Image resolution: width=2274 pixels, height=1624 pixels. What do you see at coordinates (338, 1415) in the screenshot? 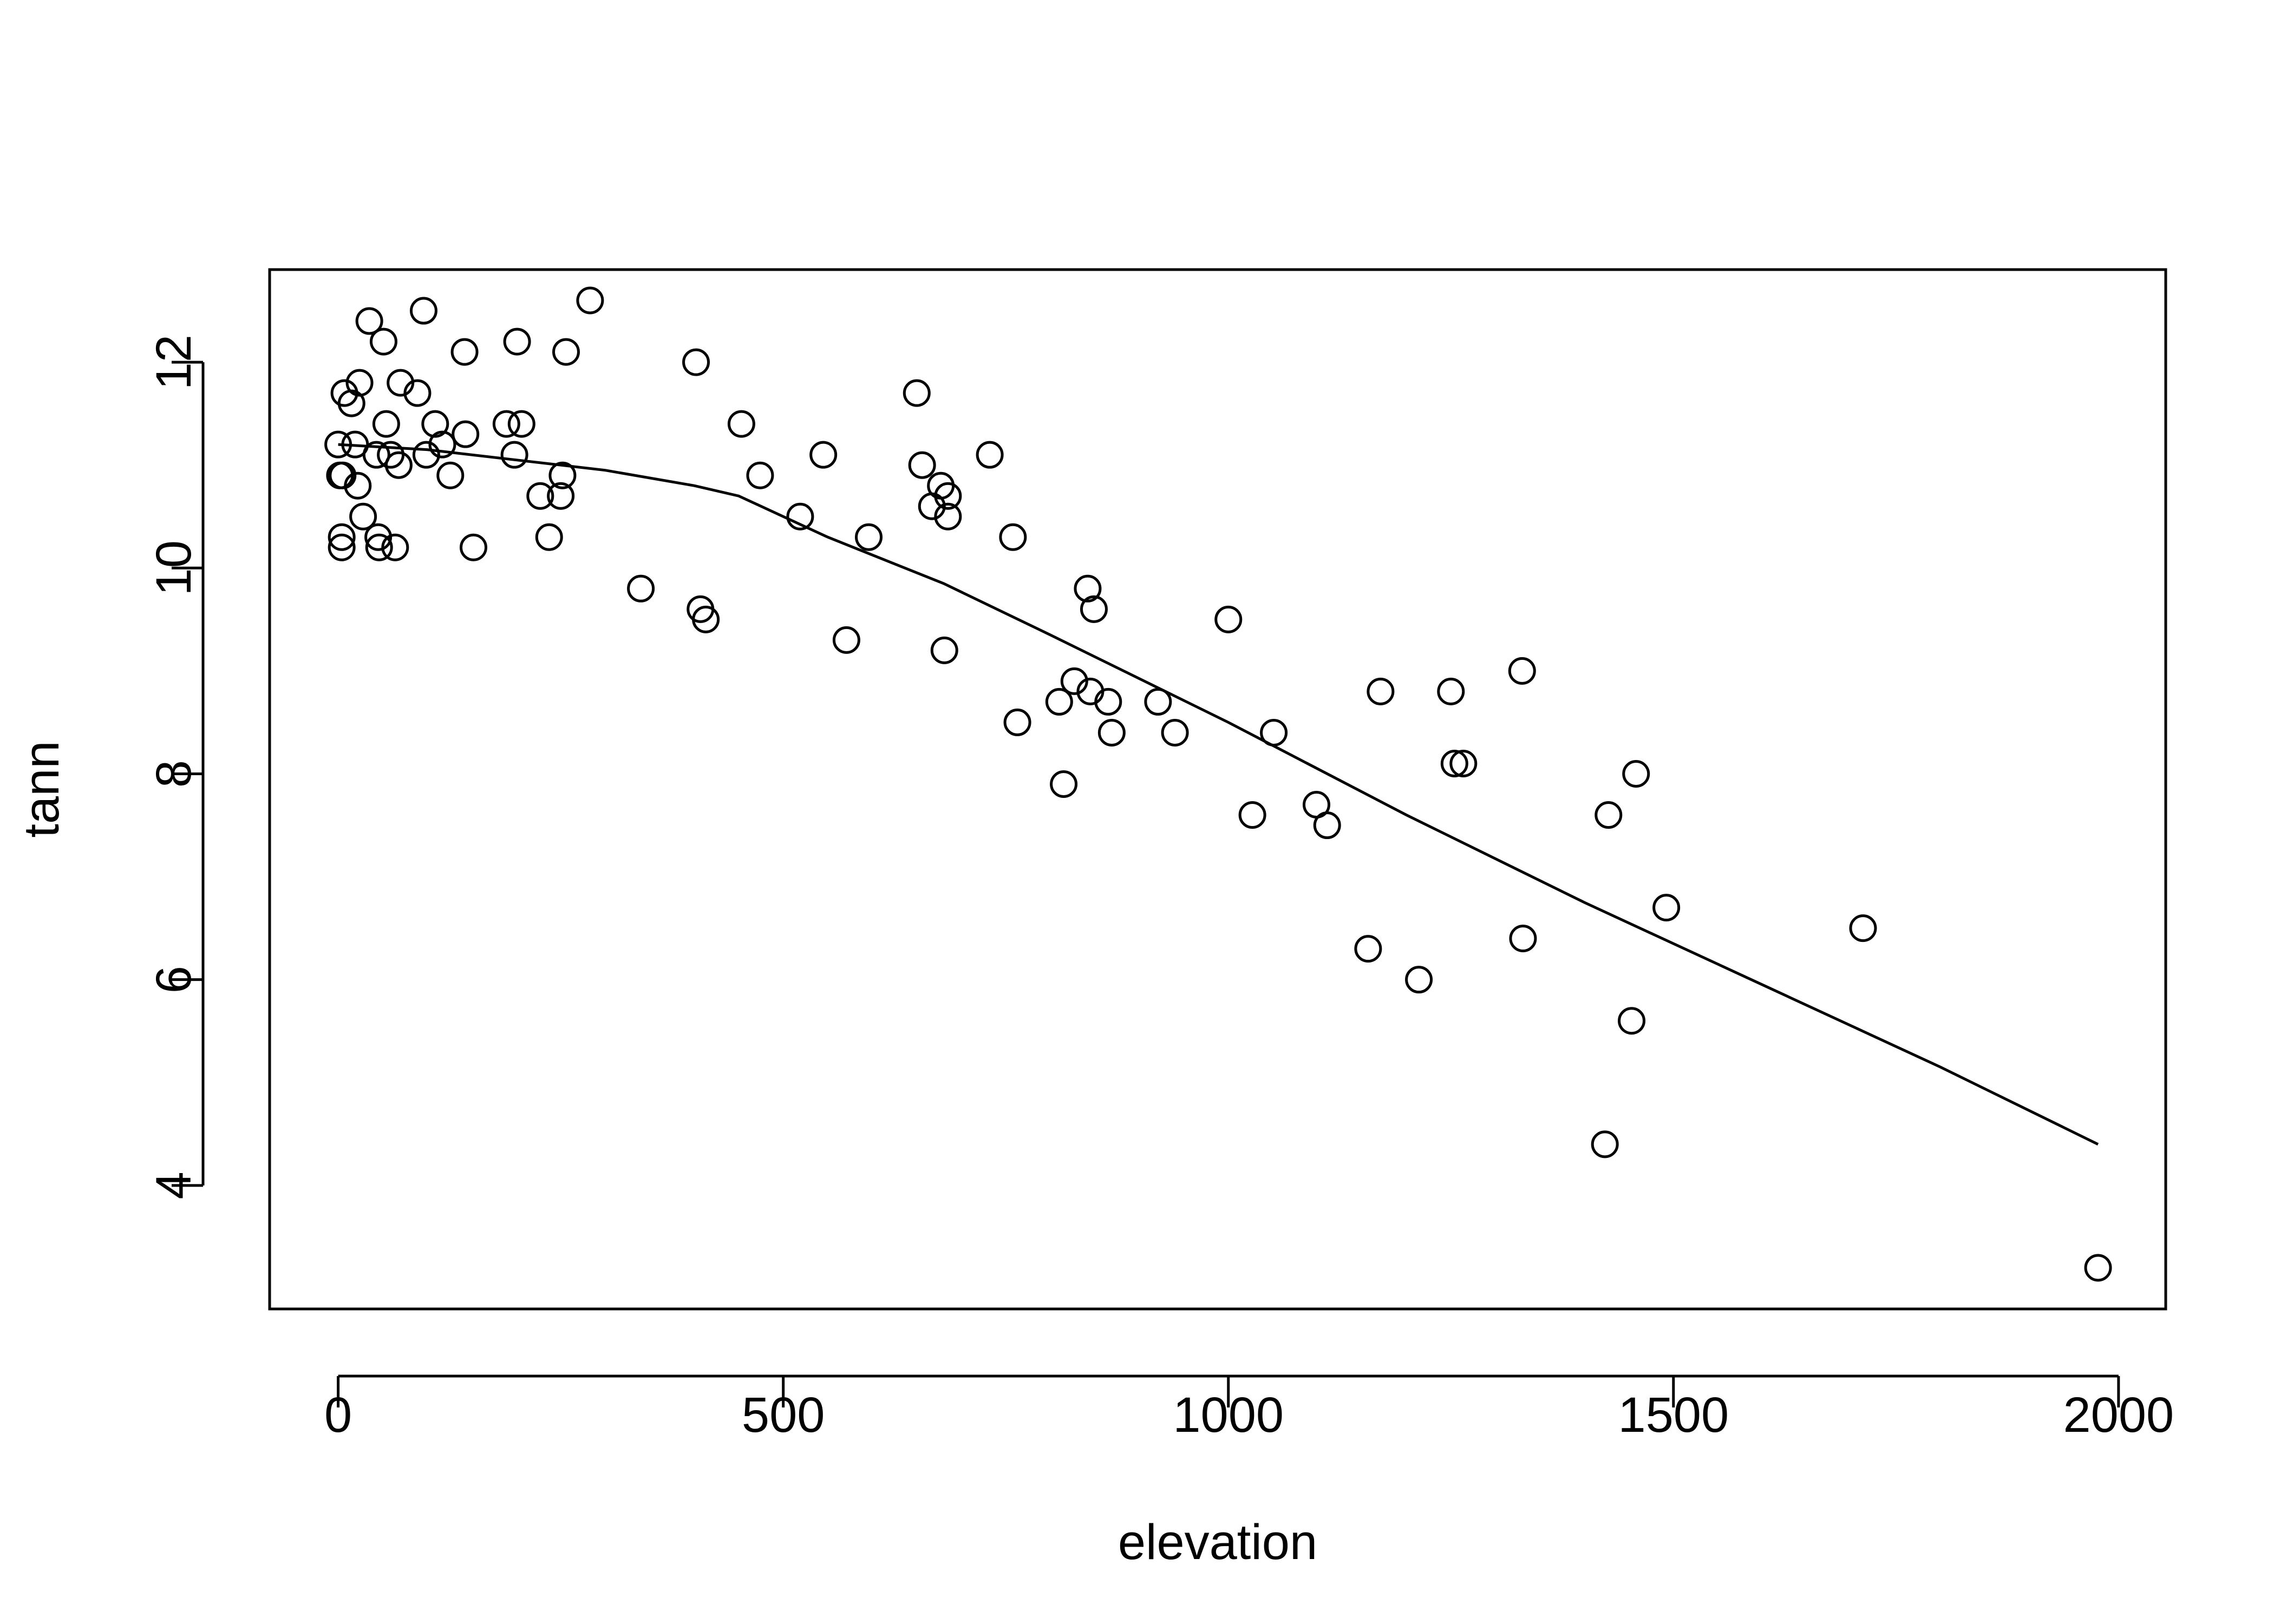
I see `x-tick-label: 0` at bounding box center [338, 1415].